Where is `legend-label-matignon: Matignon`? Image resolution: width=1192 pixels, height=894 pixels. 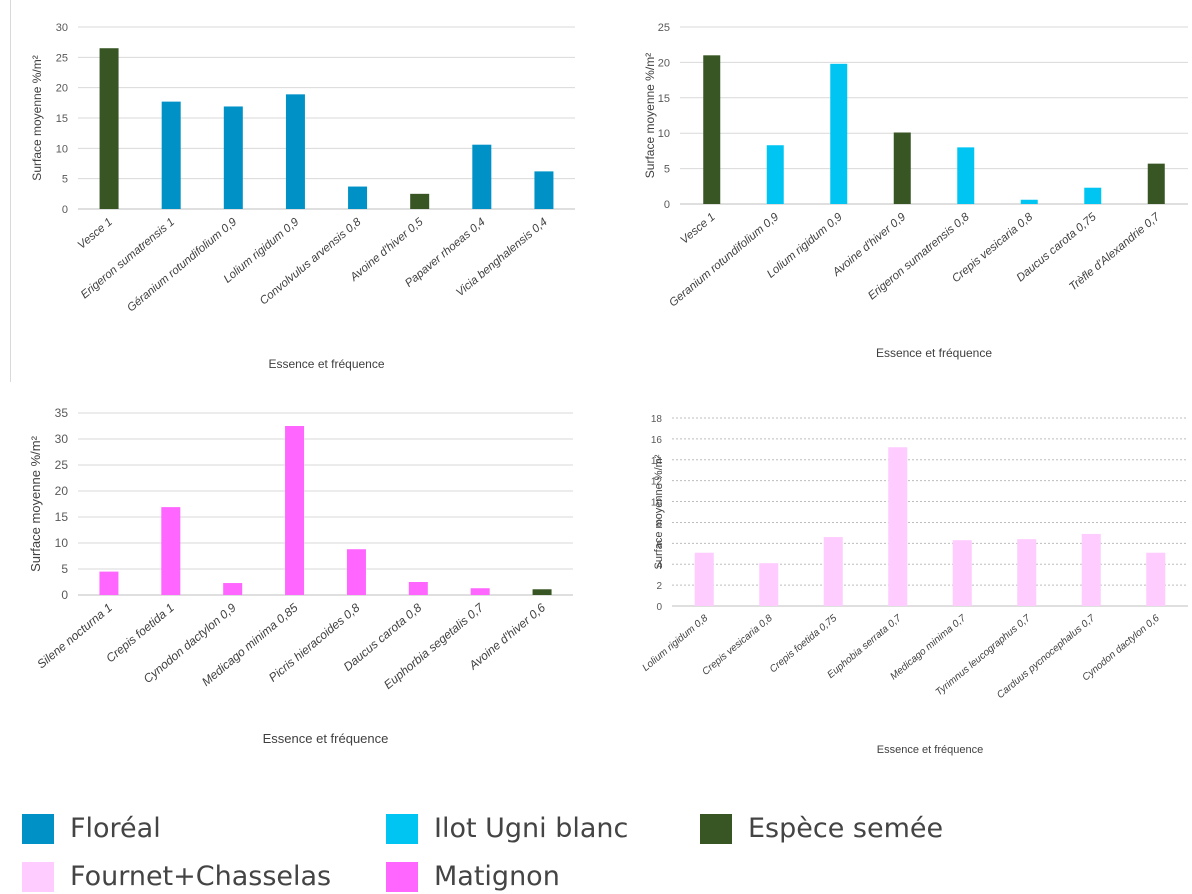 legend-label-matignon: Matignon is located at coordinates (497, 876).